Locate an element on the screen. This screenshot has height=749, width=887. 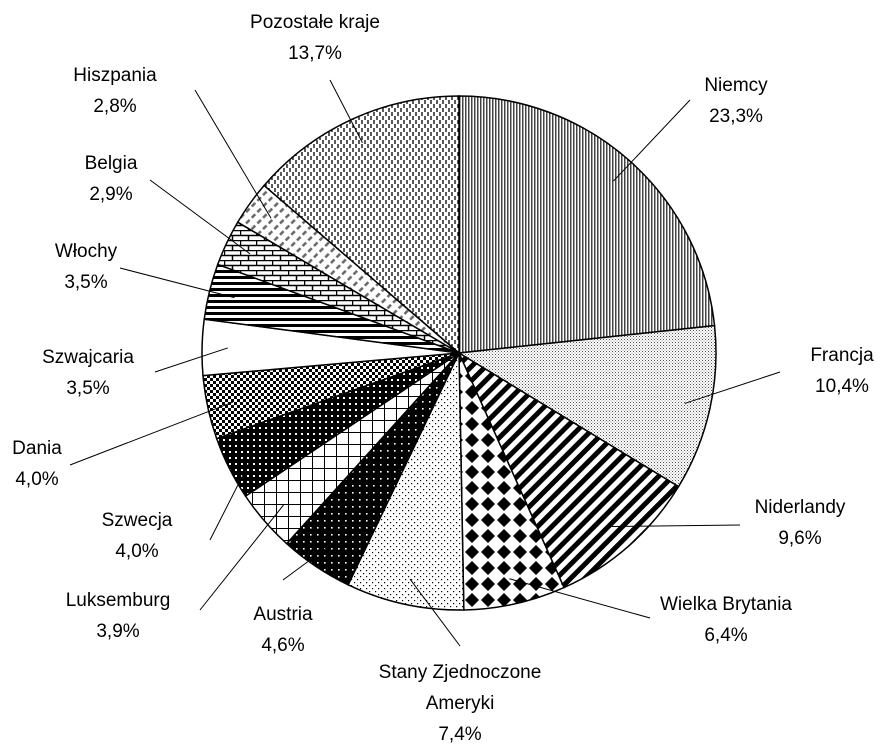
label-value: 10,4% is located at coordinates (842, 386).